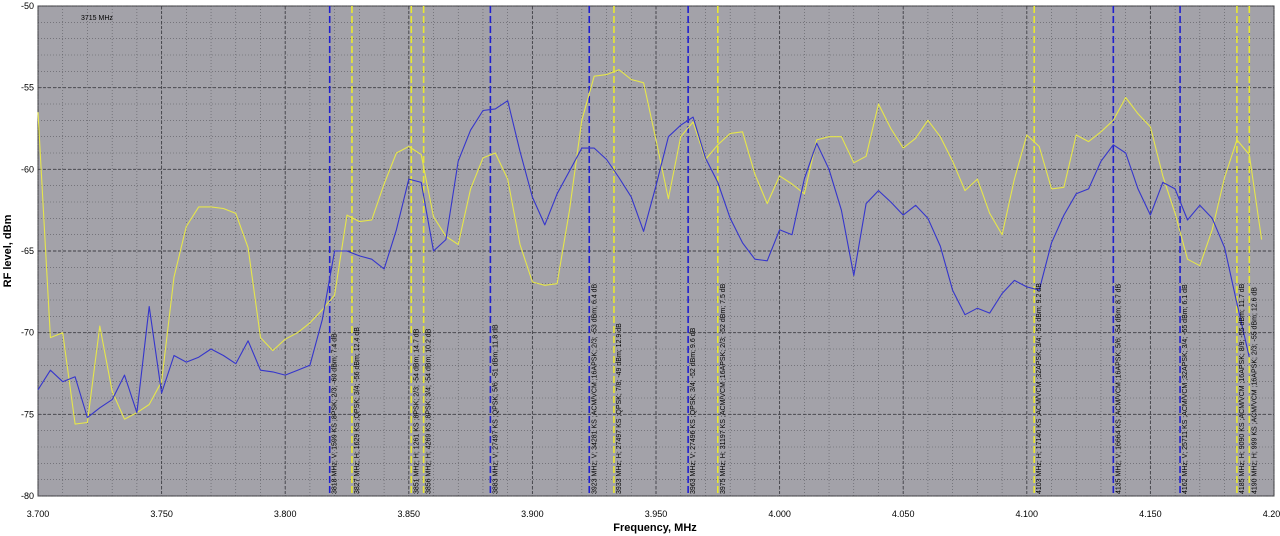  Describe the element at coordinates (532, 514) in the screenshot. I see `x-tick-label: 3.900` at that location.